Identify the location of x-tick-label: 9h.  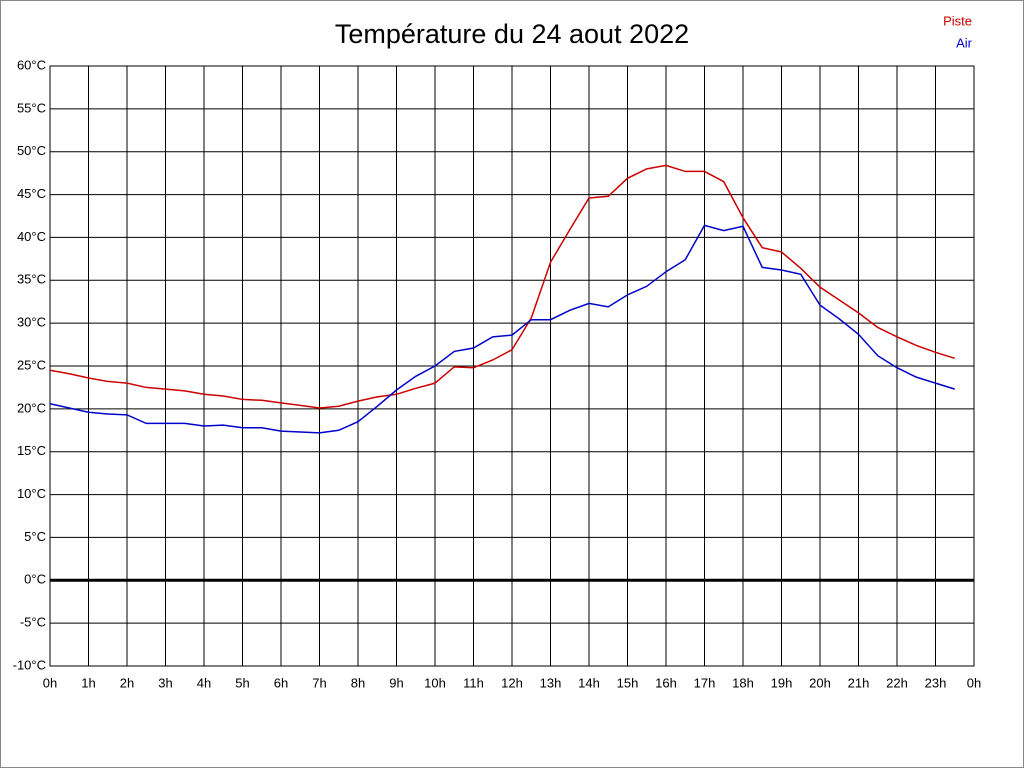
(396, 682).